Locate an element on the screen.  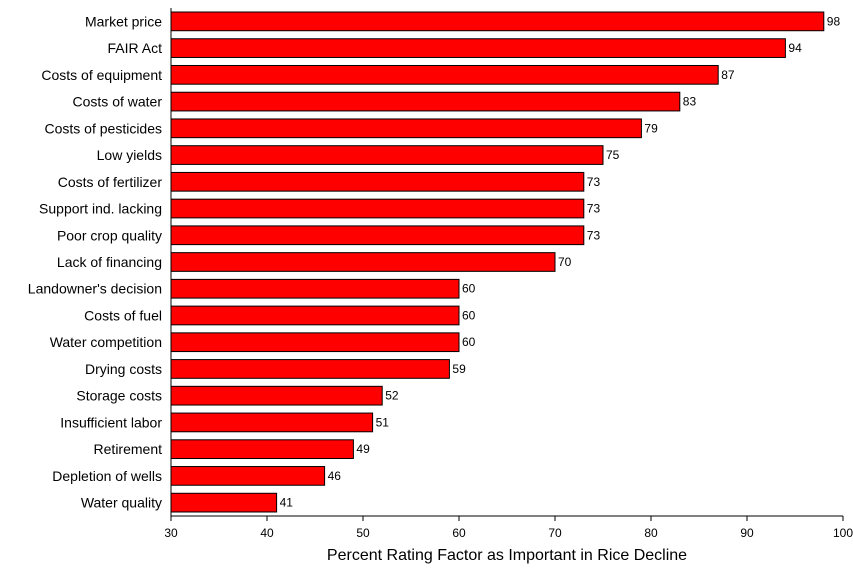
bar-water-competition is located at coordinates (315, 342).